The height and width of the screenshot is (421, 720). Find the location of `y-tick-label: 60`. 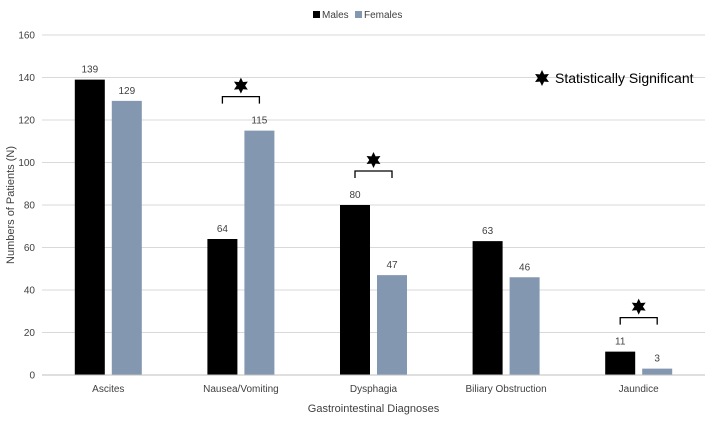

y-tick-label: 60 is located at coordinates (30, 248).